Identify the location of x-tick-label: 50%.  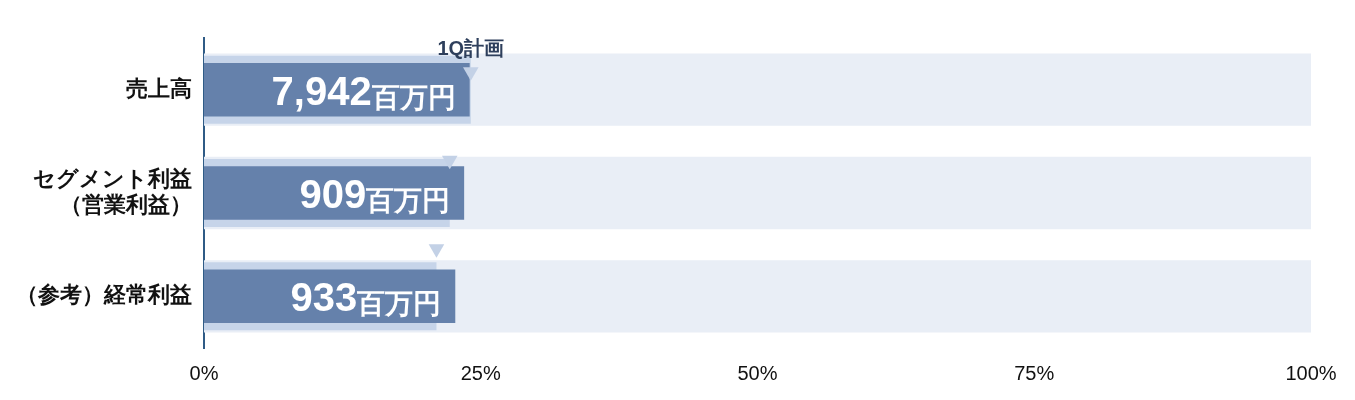
(757, 372).